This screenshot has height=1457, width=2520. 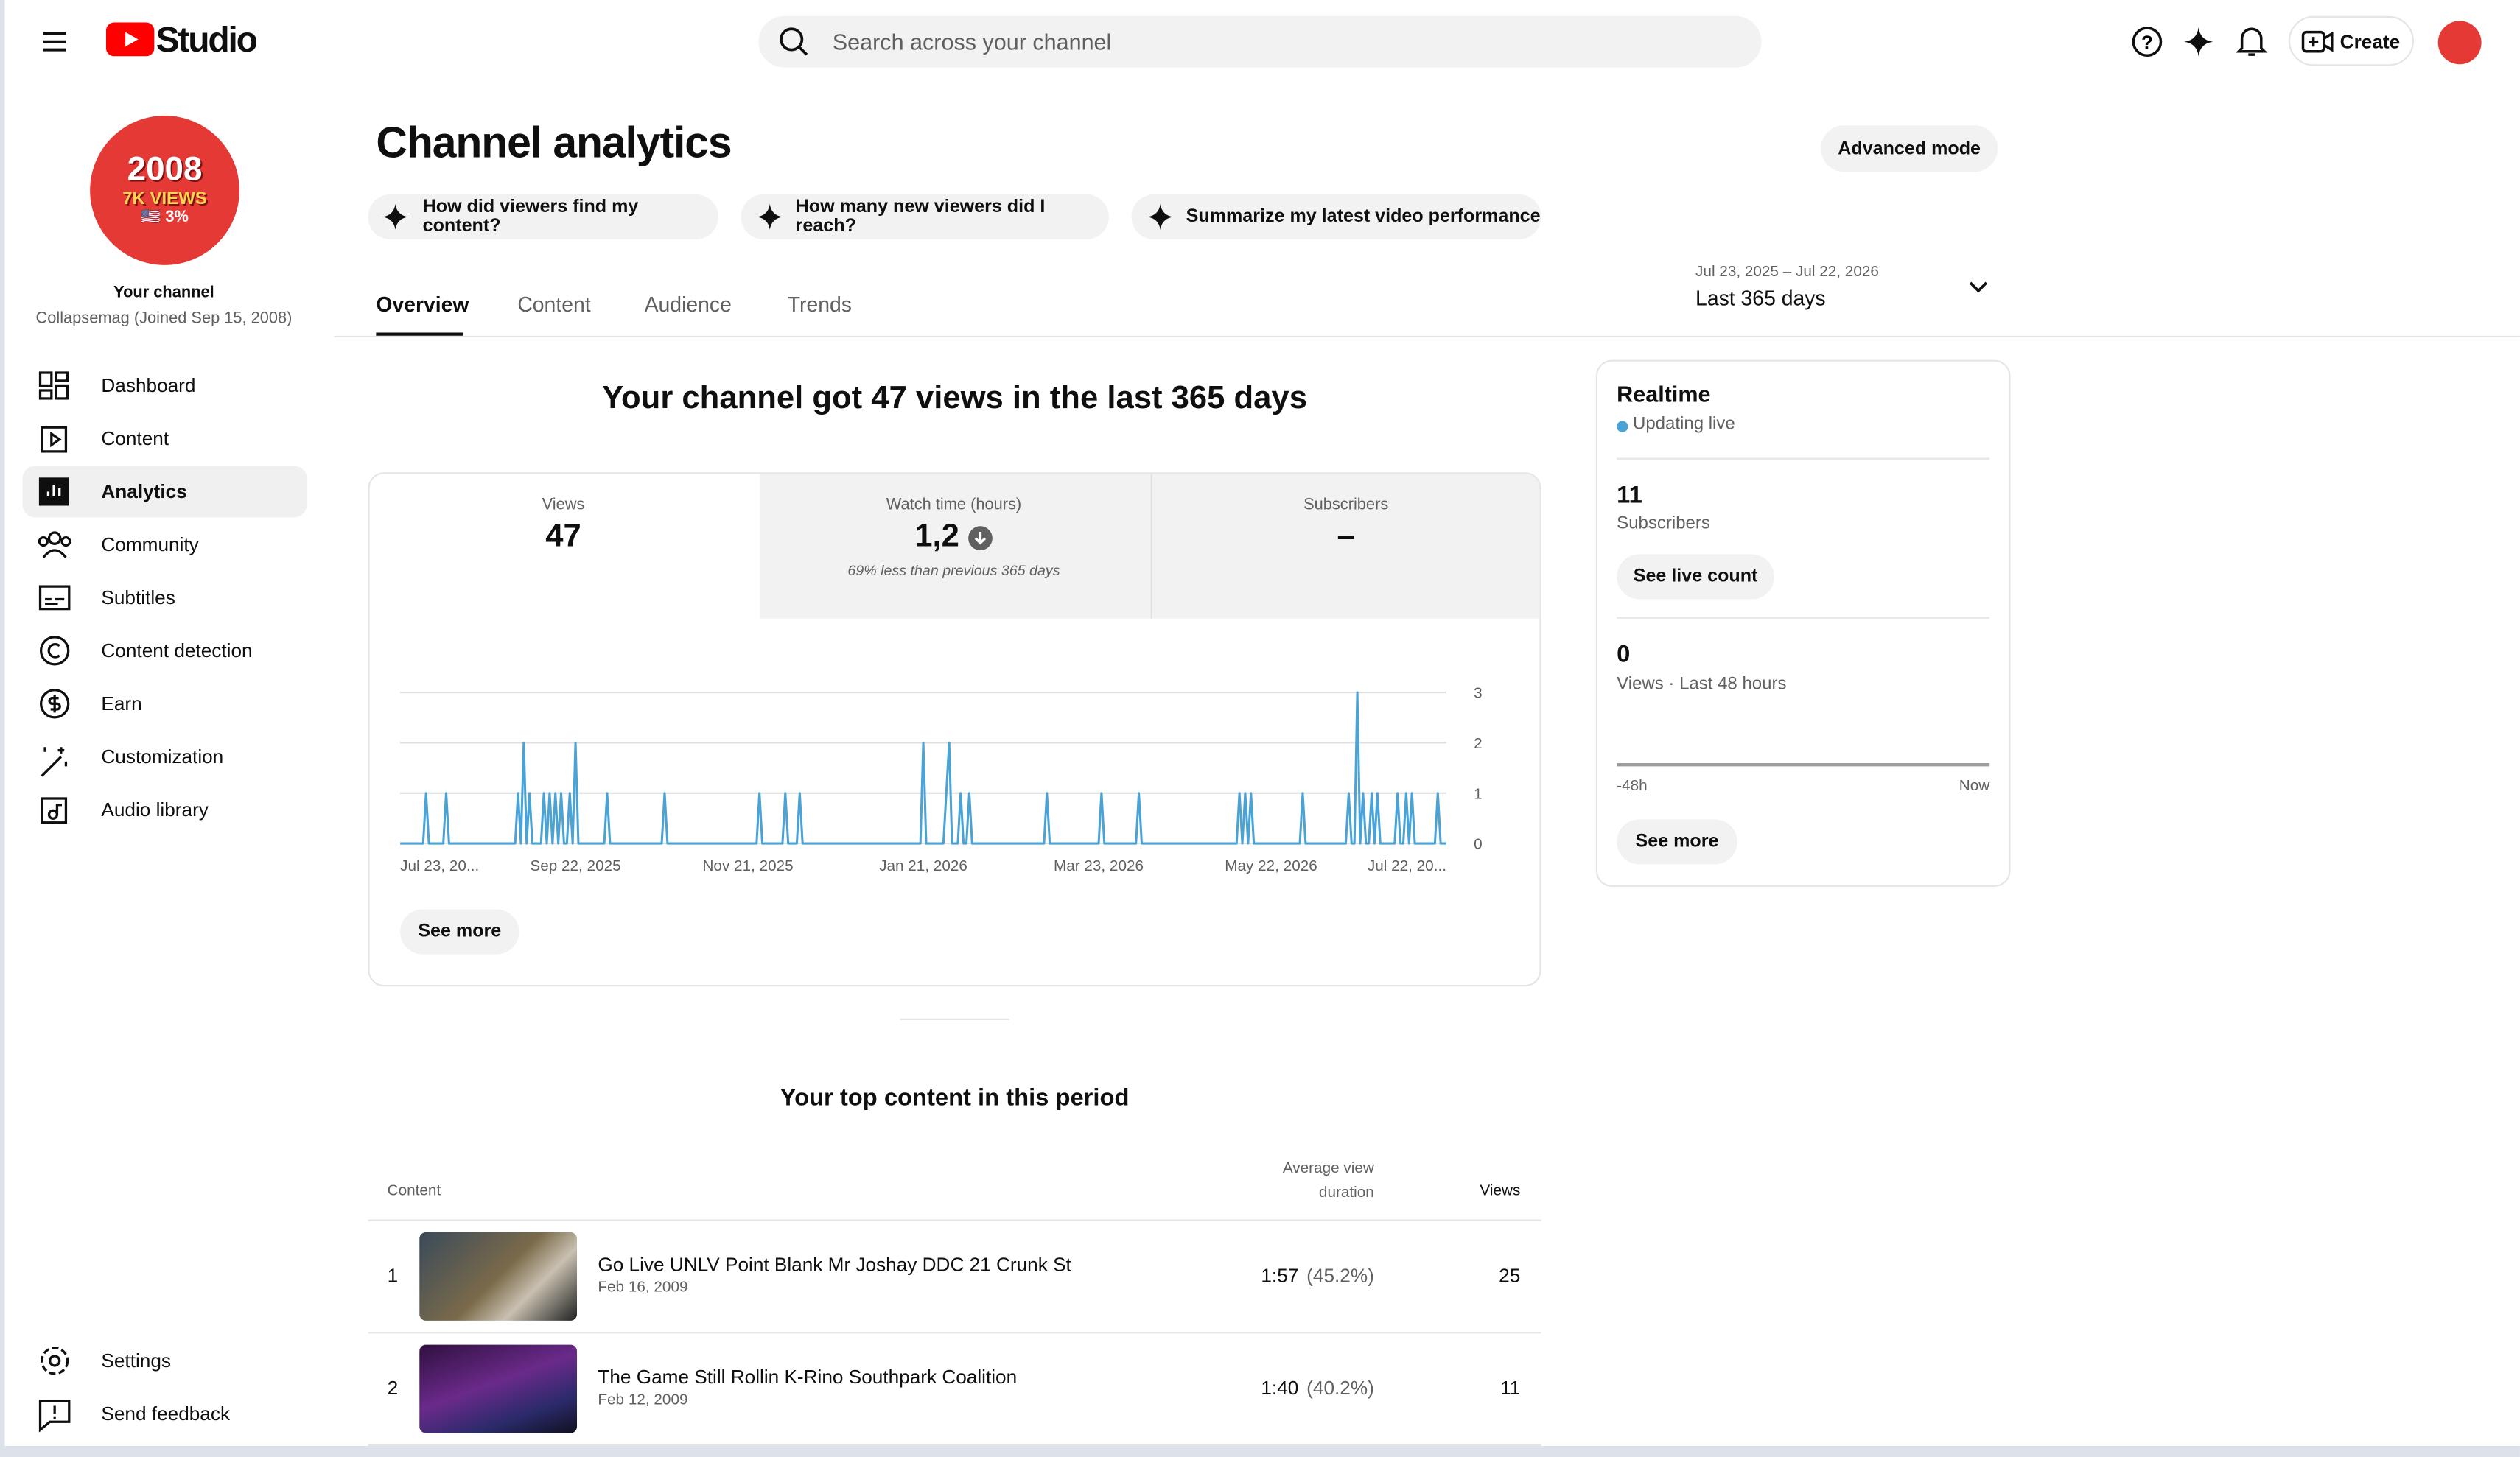 What do you see at coordinates (1150, 546) in the screenshot?
I see `metric-bg` at bounding box center [1150, 546].